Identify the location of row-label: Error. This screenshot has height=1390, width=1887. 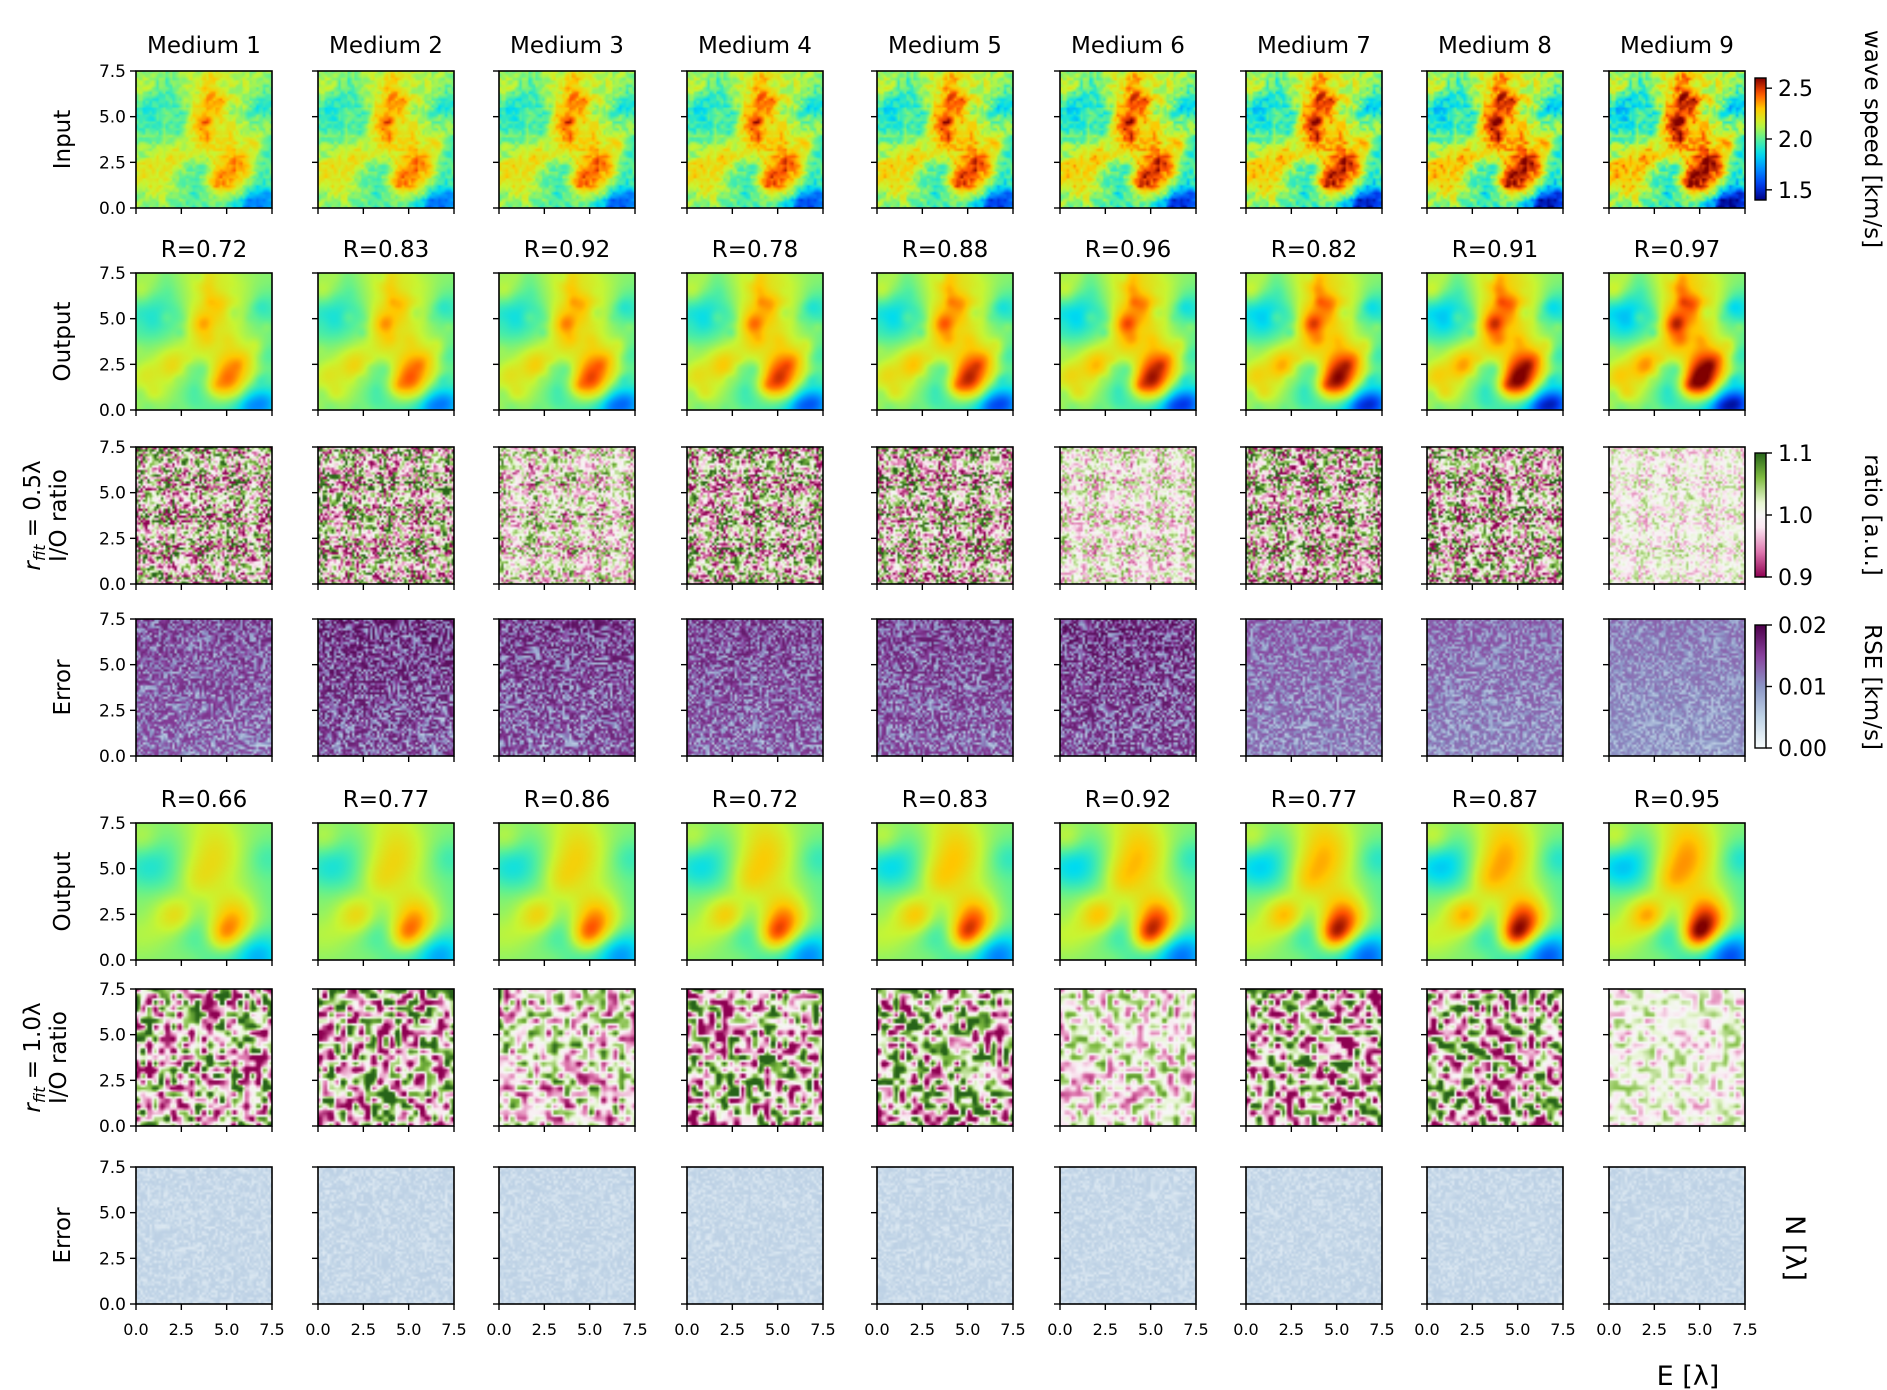
(63, 1235).